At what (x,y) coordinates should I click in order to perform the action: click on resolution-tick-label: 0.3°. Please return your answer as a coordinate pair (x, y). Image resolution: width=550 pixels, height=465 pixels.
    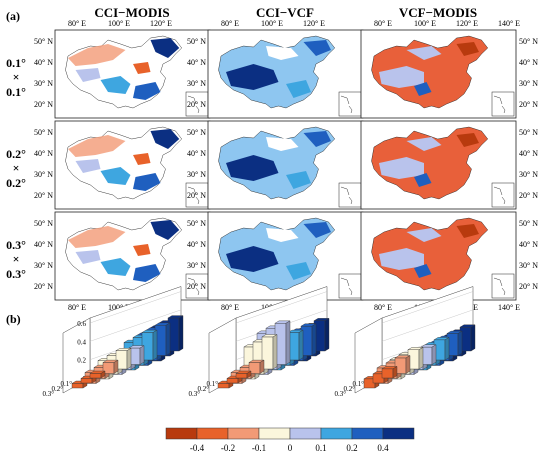
    Looking at the image, I should click on (48, 394).